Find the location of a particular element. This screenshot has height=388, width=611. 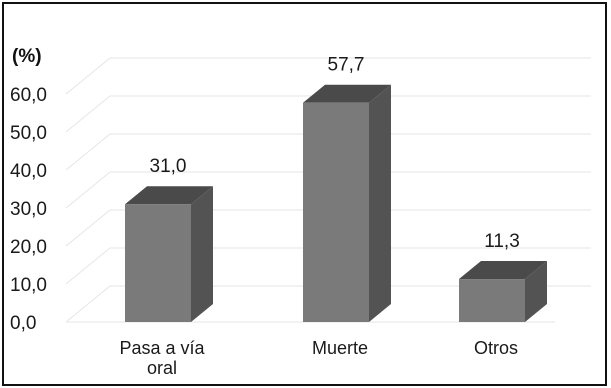

category-label-line: Otros is located at coordinates (496, 348).